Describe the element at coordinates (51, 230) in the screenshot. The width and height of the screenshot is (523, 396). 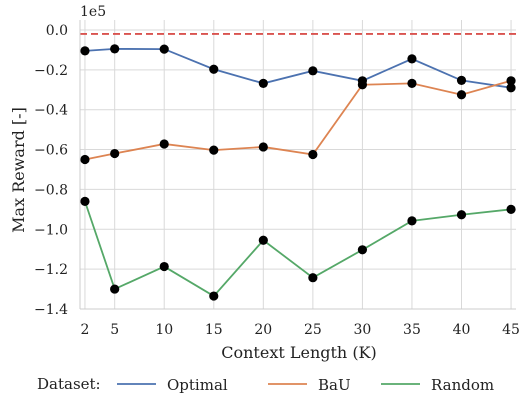
I see `y-tick-label: −1.0` at that location.